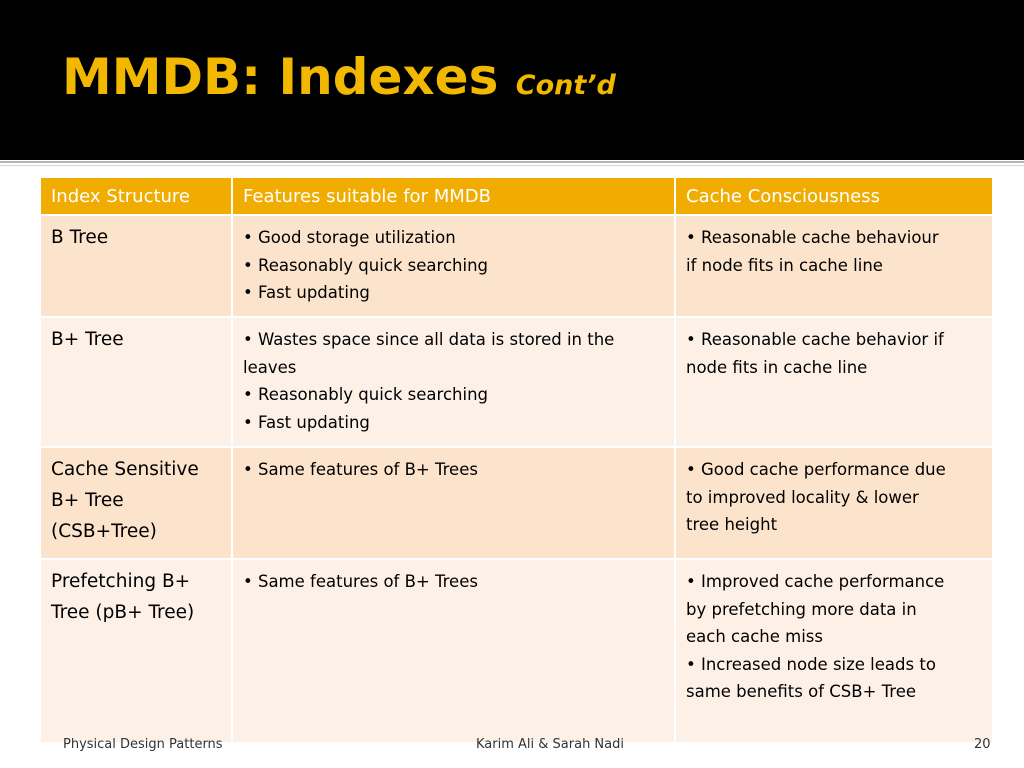  Describe the element at coordinates (777, 367) in the screenshot. I see `cache-line: node fits in cache line` at that location.